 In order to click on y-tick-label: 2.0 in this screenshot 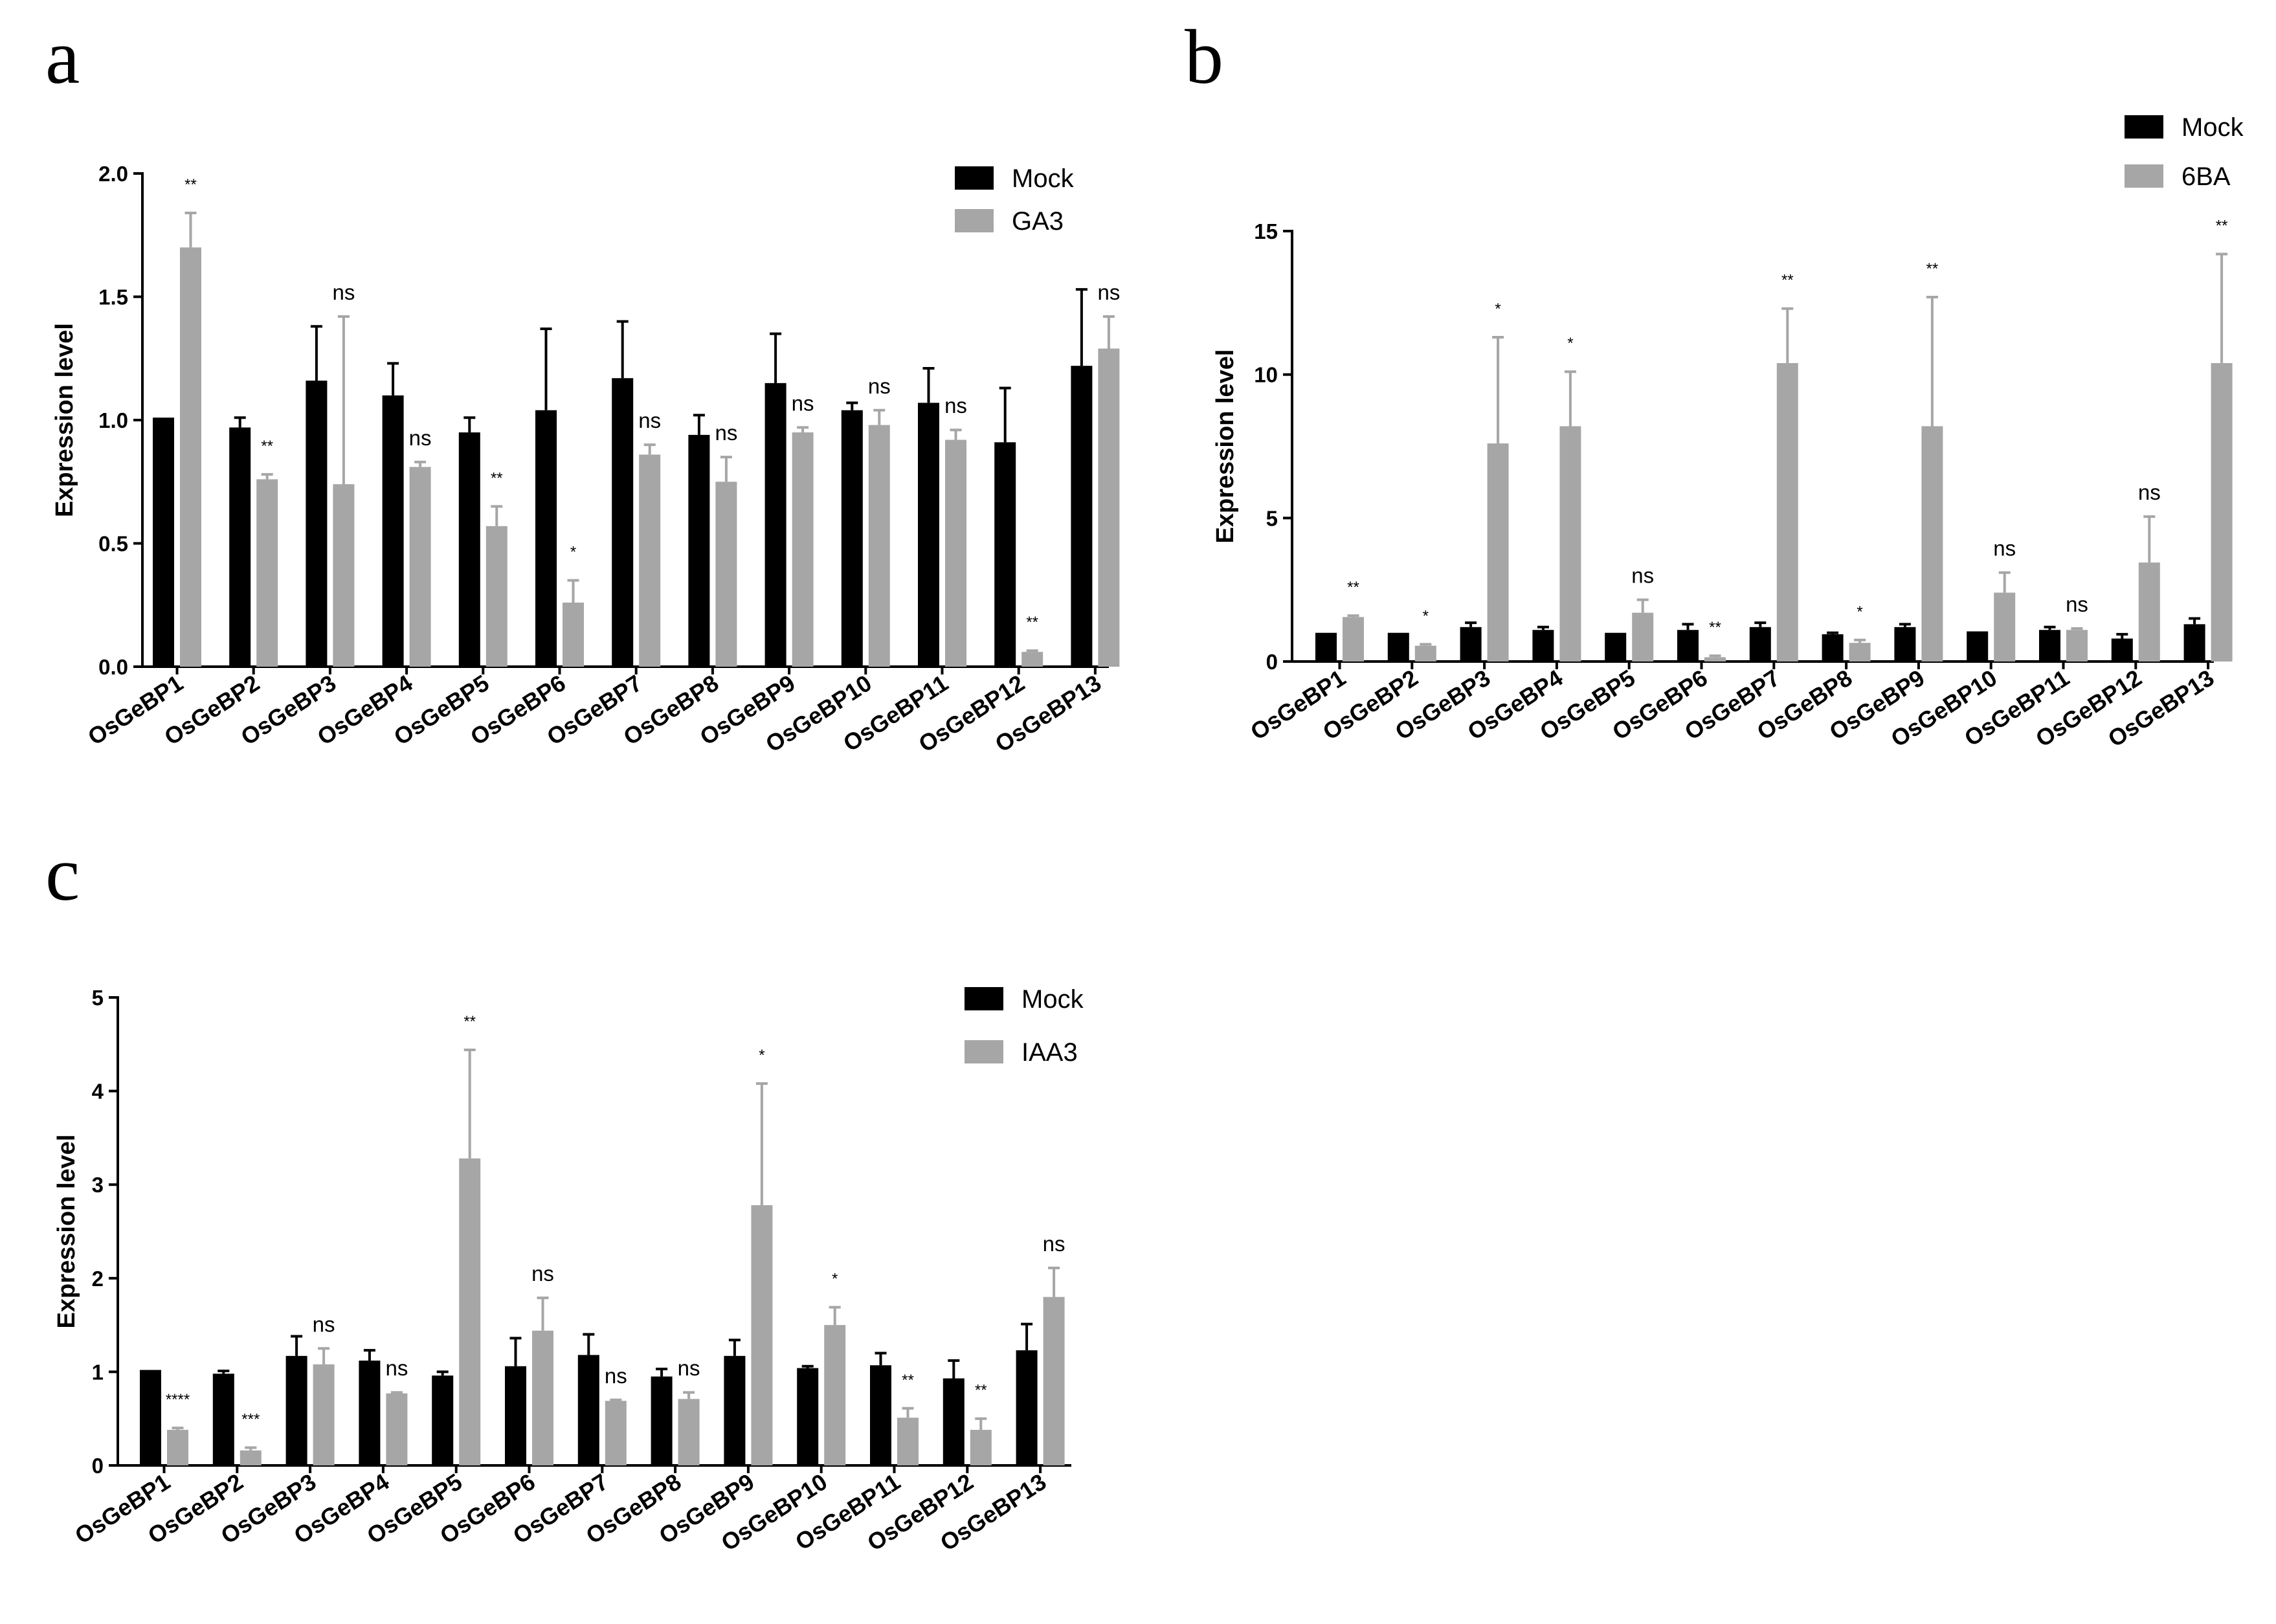, I will do `click(113, 174)`.